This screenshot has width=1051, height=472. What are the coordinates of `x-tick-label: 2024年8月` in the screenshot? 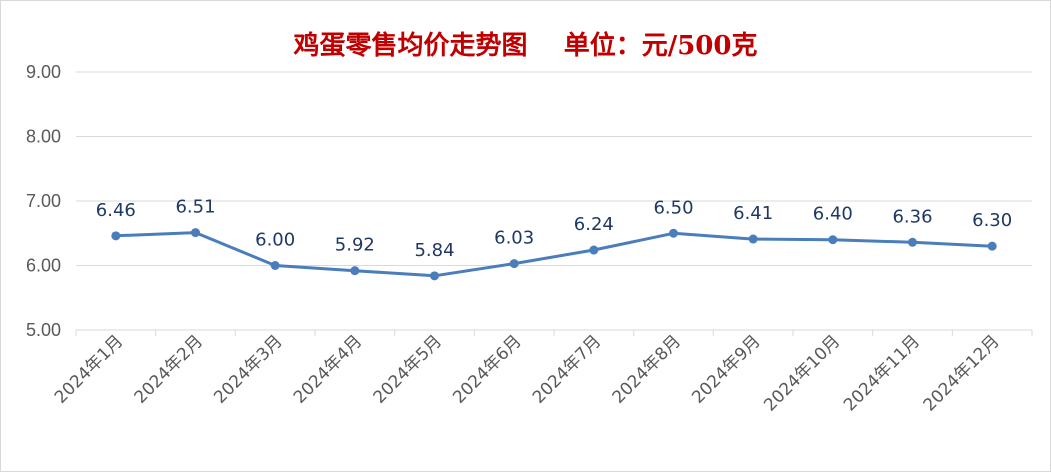 It's located at (647, 369).